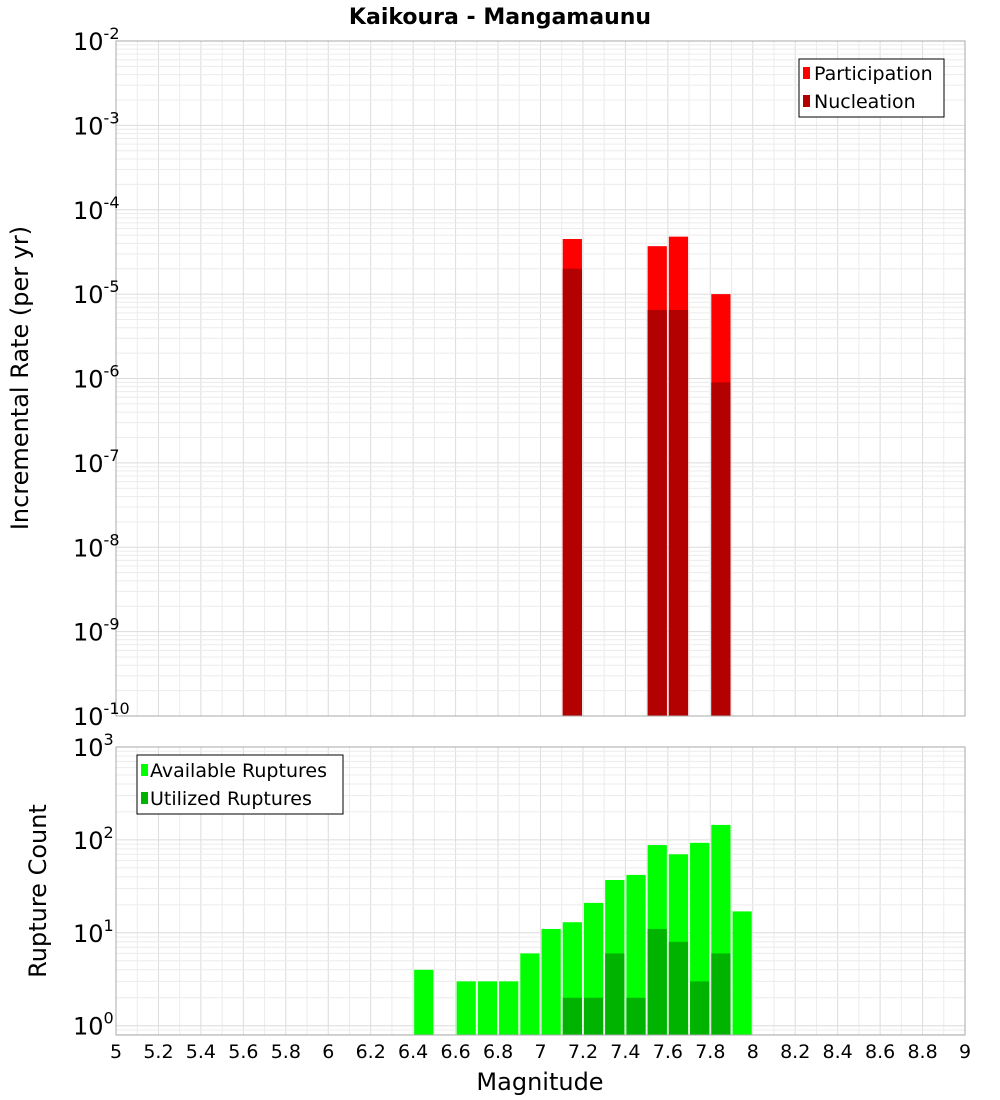 The width and height of the screenshot is (1000, 1100). What do you see at coordinates (668, 1052) in the screenshot?
I see `x-tick-label: 7.6` at bounding box center [668, 1052].